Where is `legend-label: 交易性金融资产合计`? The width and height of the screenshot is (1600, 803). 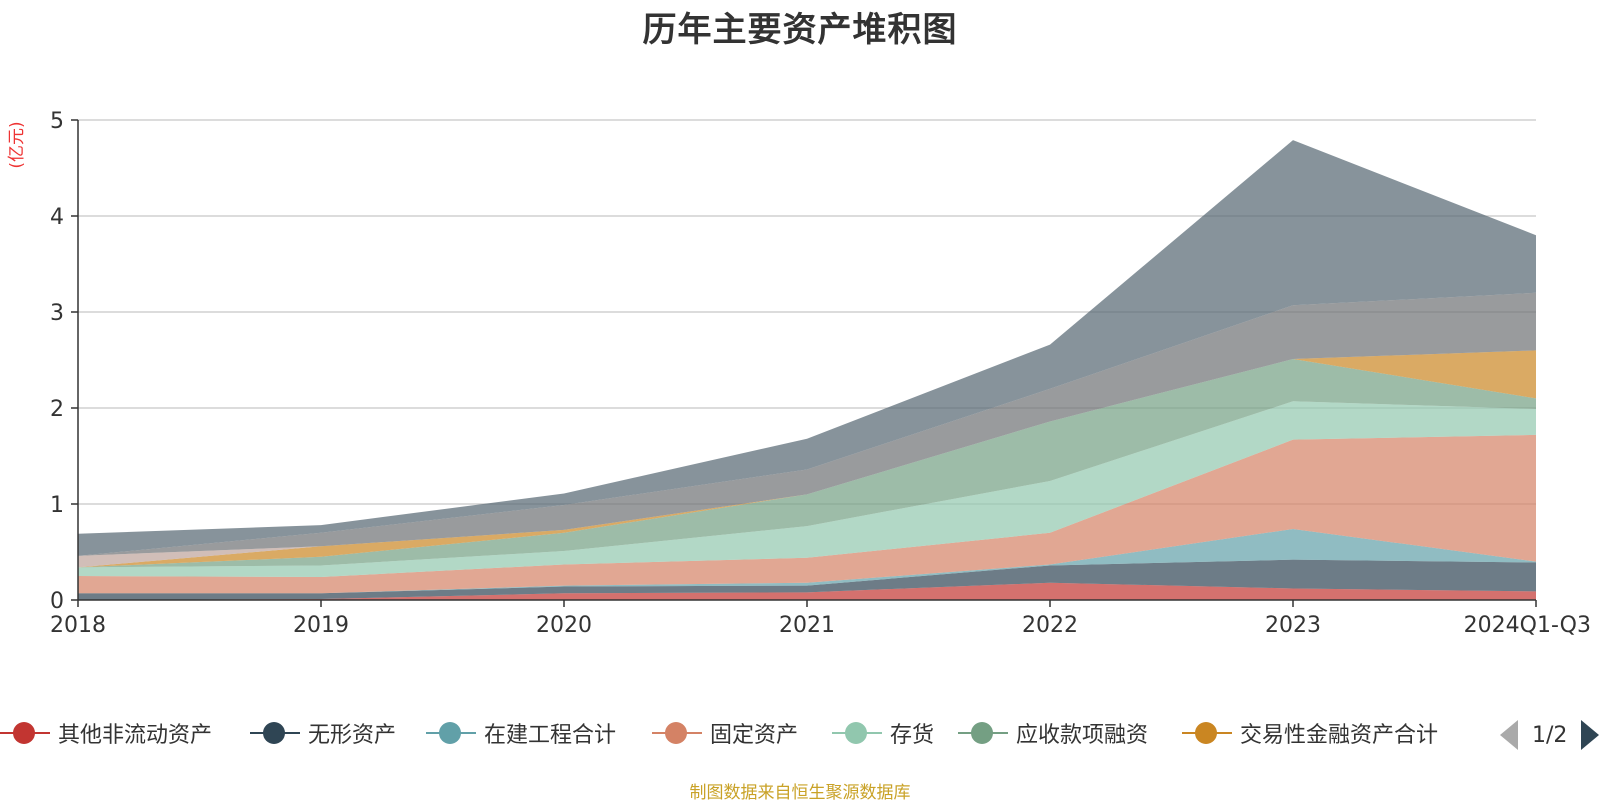 legend-label: 交易性金融资产合计 is located at coordinates (1339, 735).